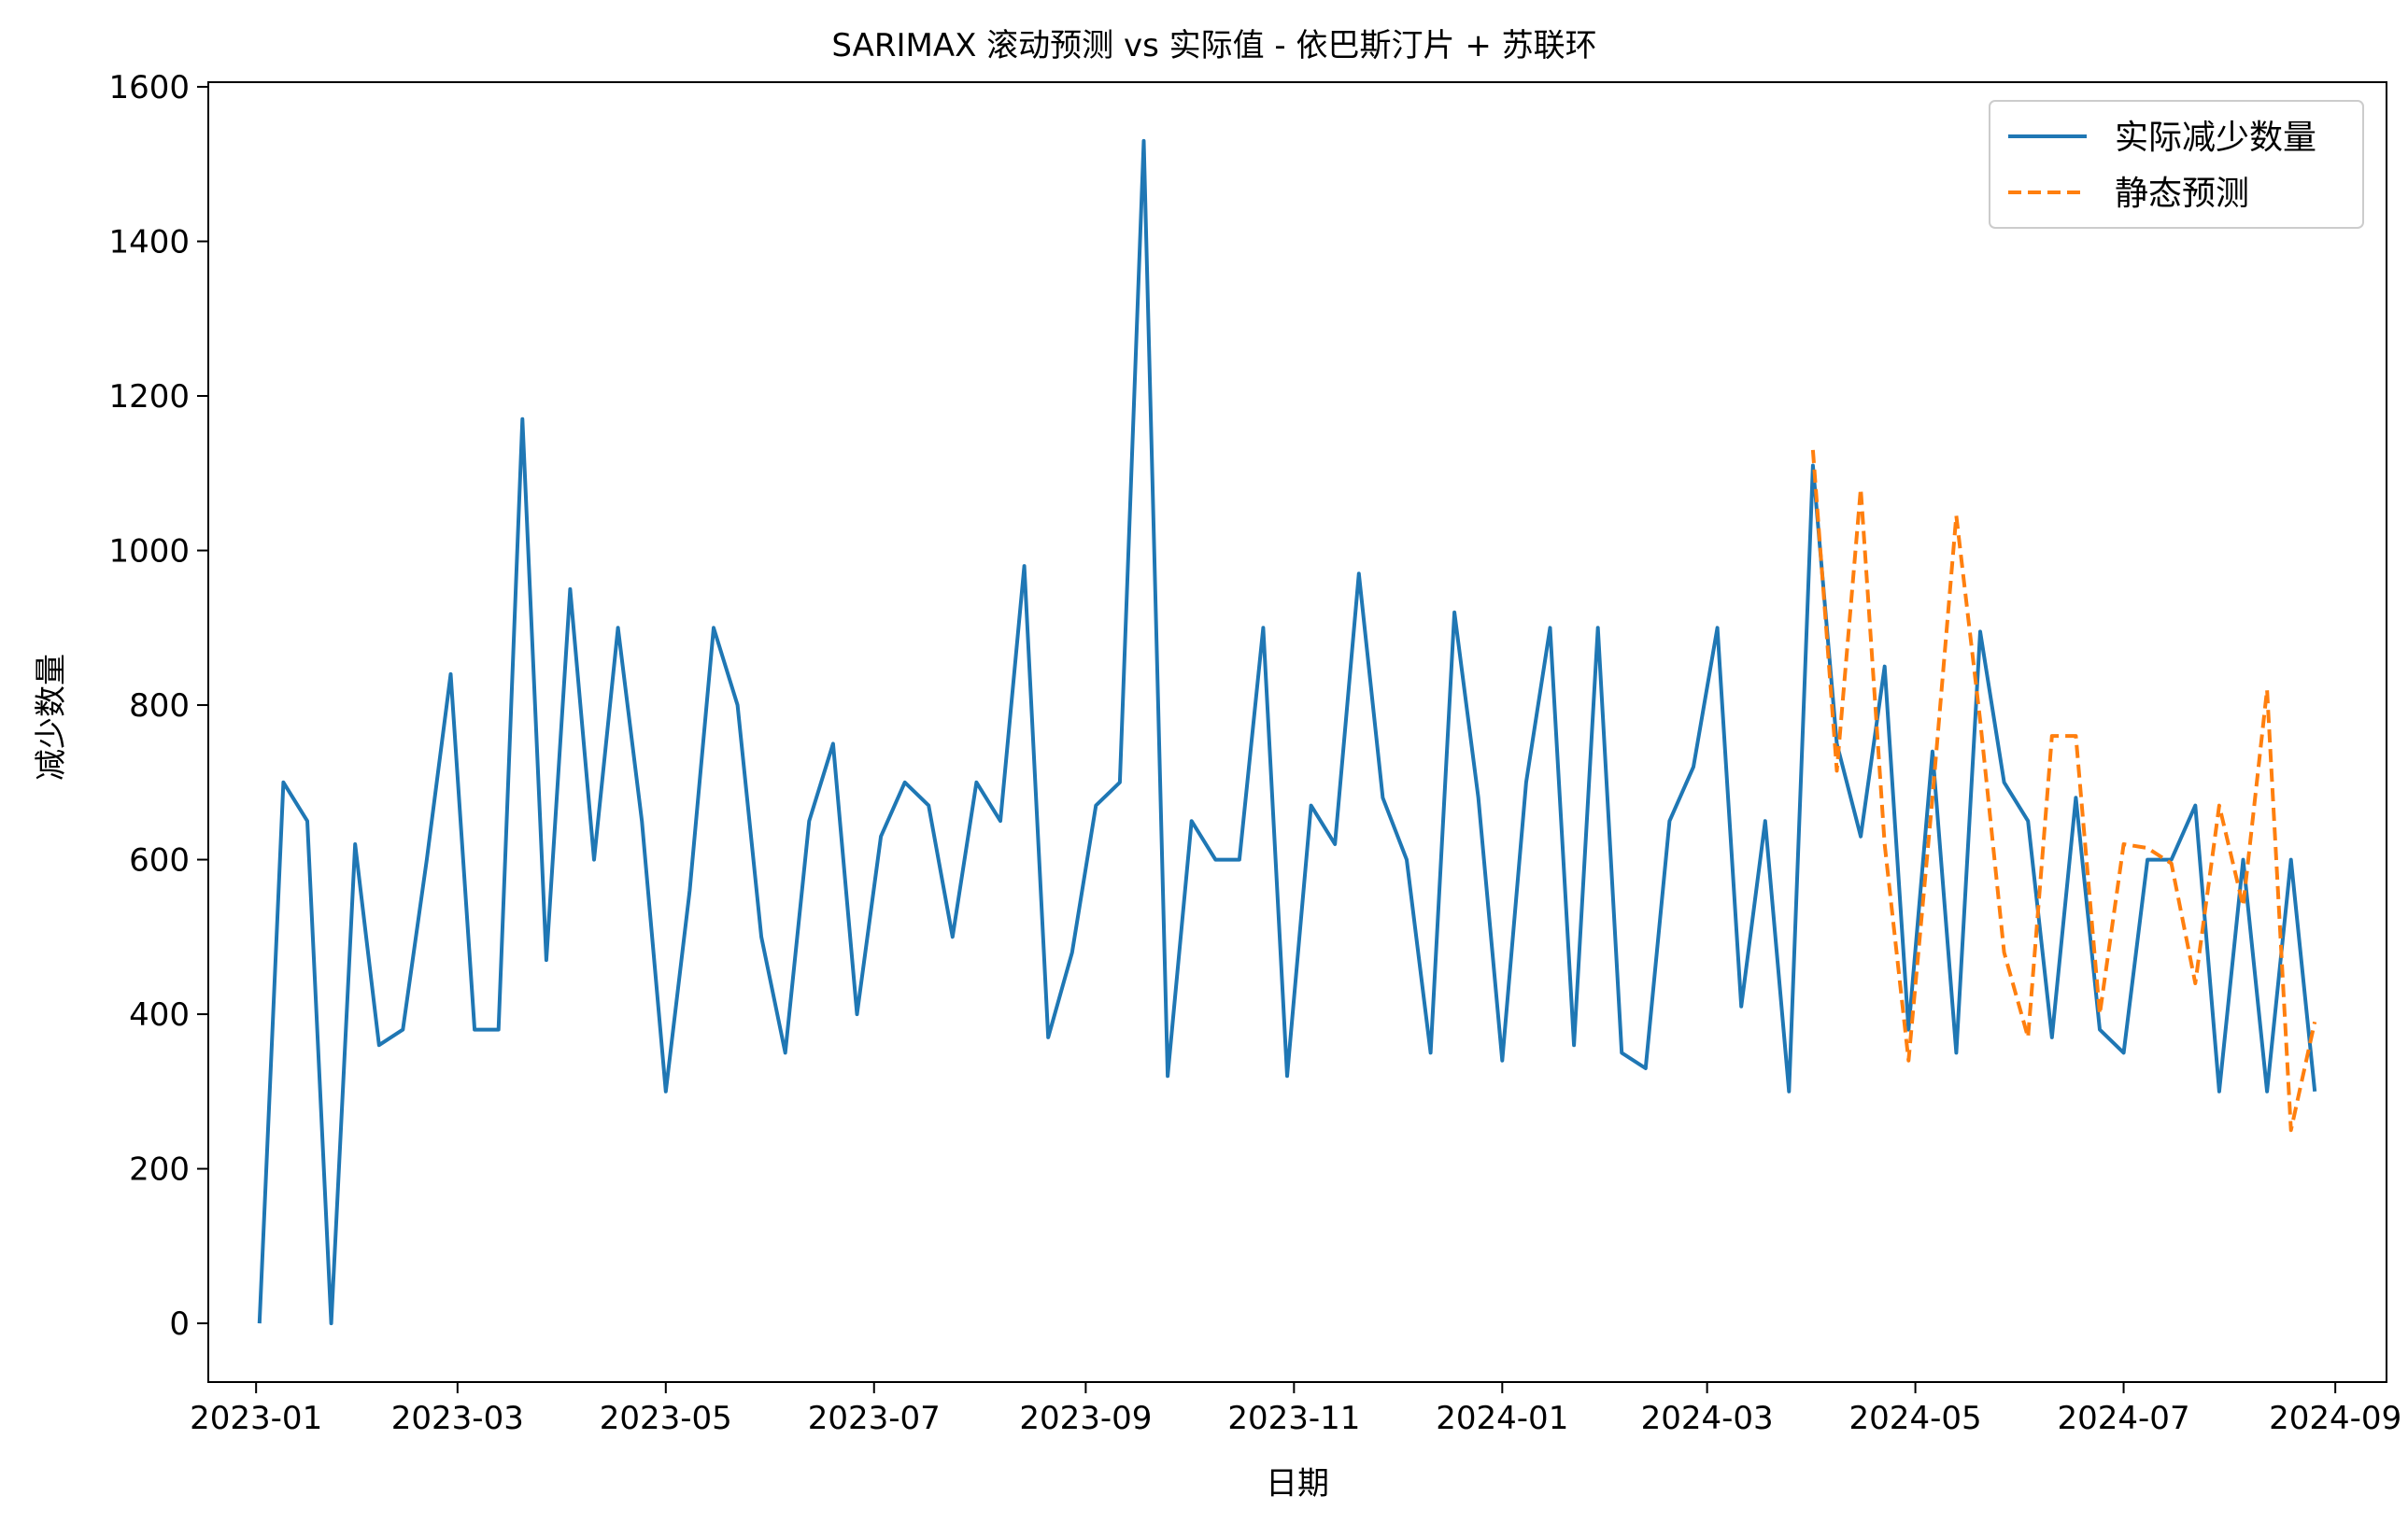 This screenshot has width=2408, height=1524. I want to click on y-axis: 0 200 400 600 800 1000 1200 1400 1600, so click(158, 706).